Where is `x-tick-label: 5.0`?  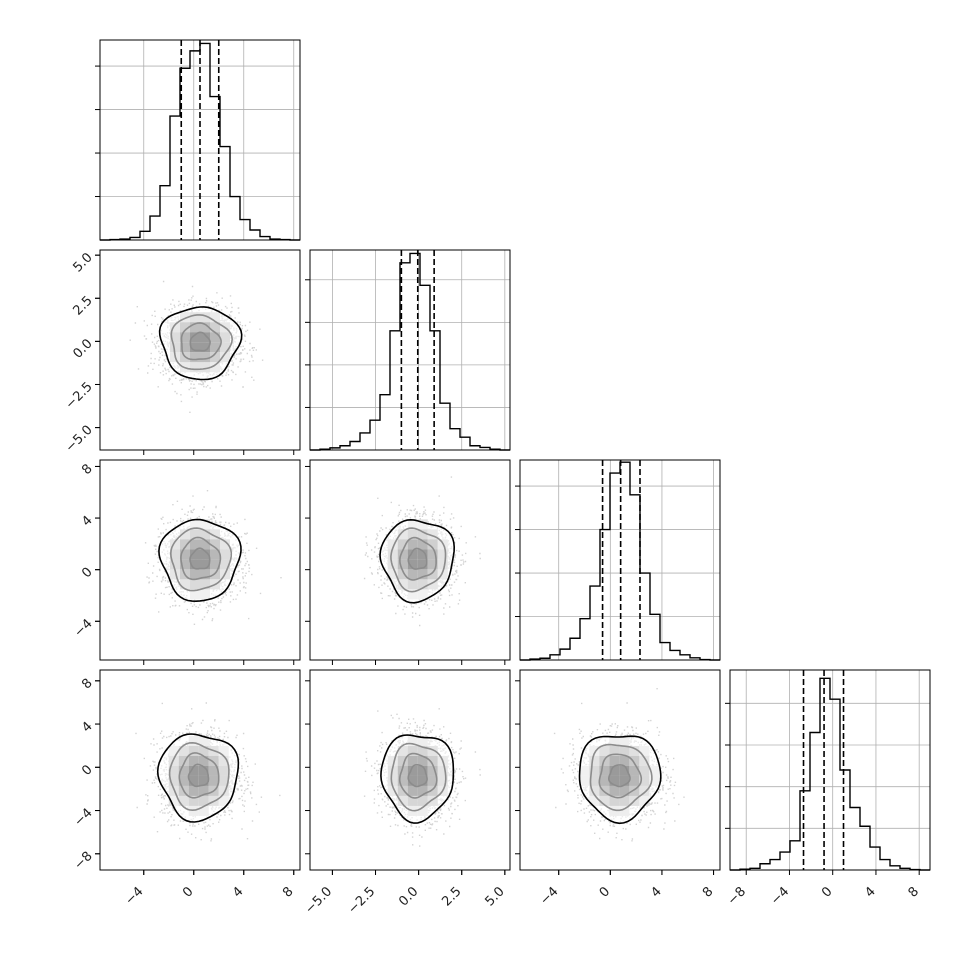
x-tick-label: 5.0 is located at coordinates (494, 896).